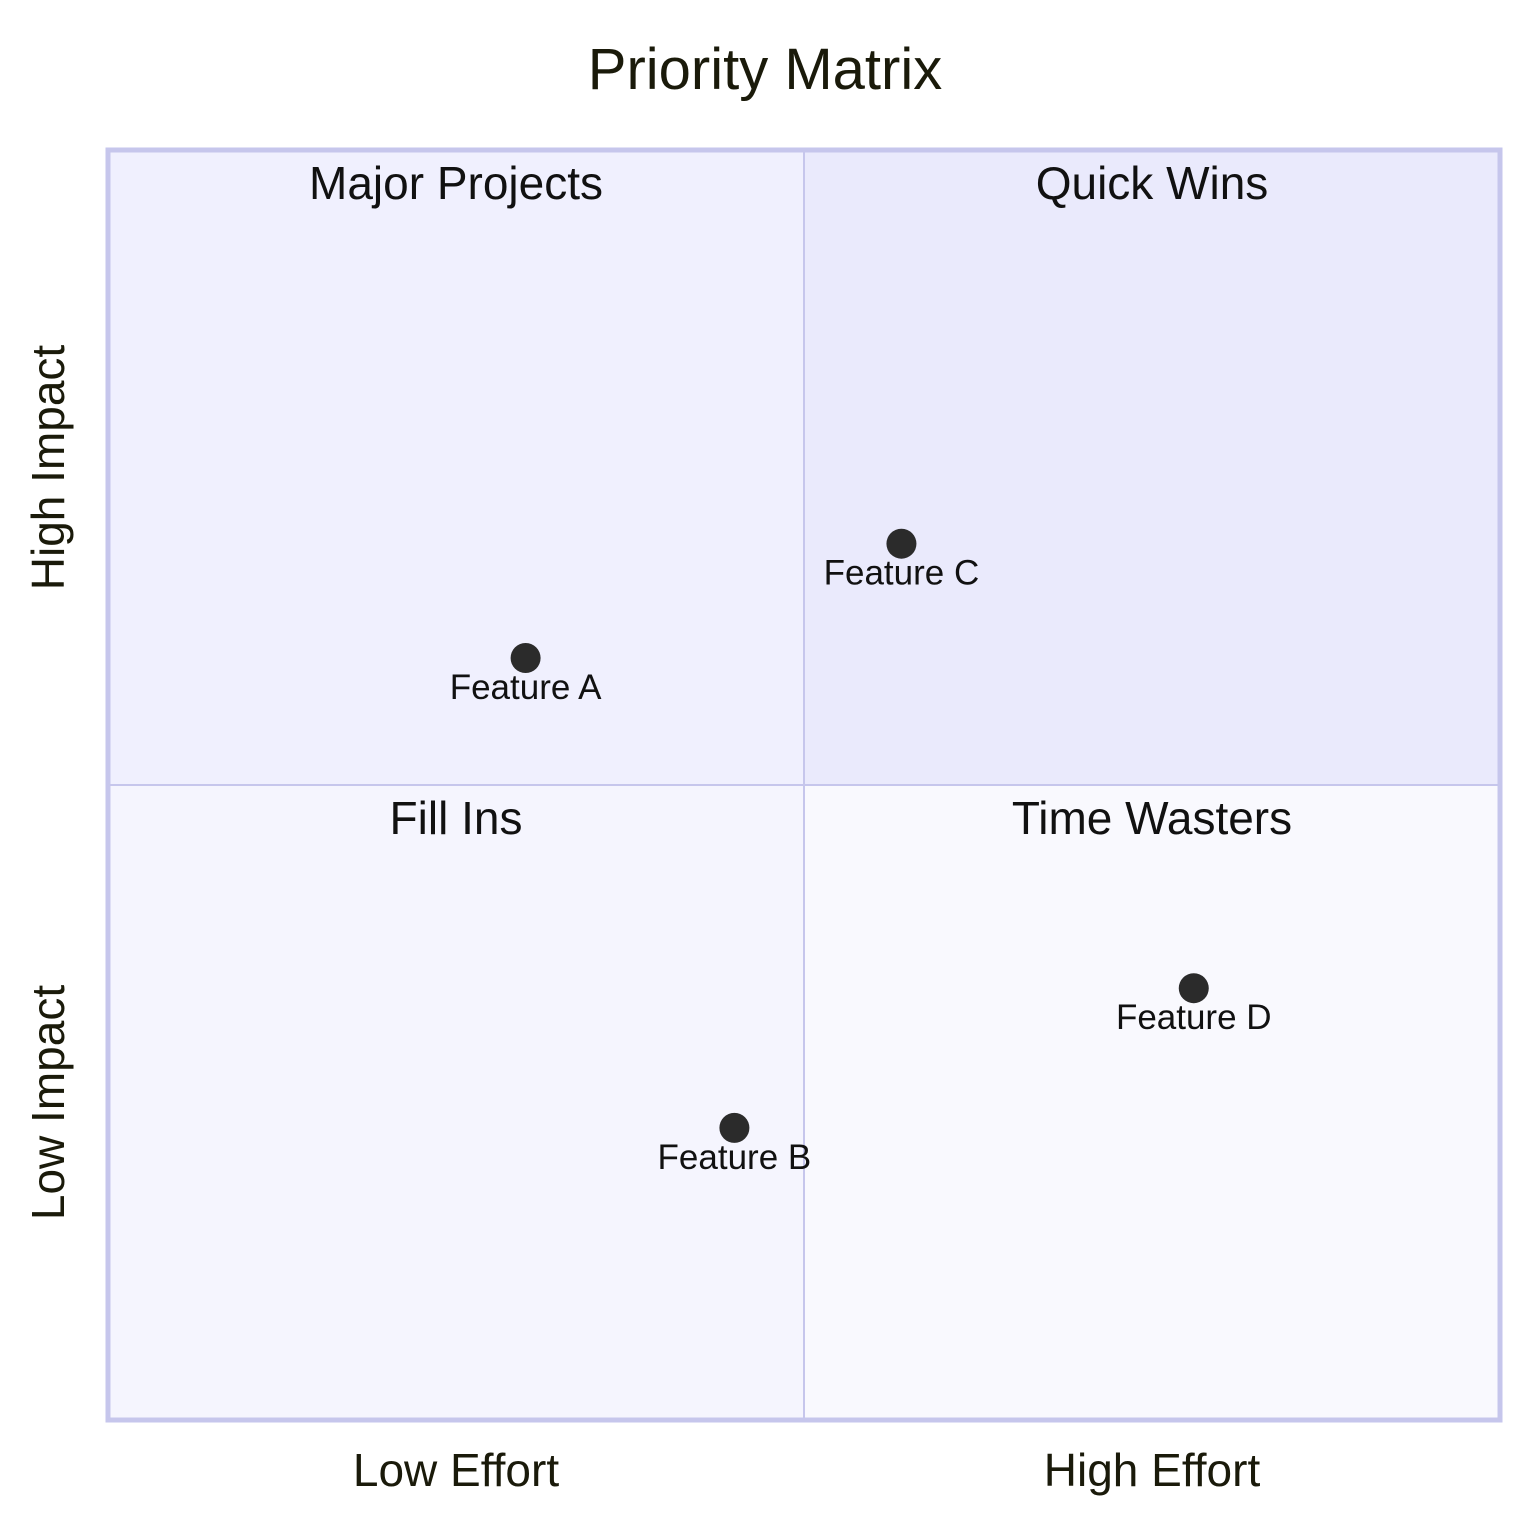 The width and height of the screenshot is (1530, 1535). I want to click on data-label-feature-a: Feature A, so click(526, 687).